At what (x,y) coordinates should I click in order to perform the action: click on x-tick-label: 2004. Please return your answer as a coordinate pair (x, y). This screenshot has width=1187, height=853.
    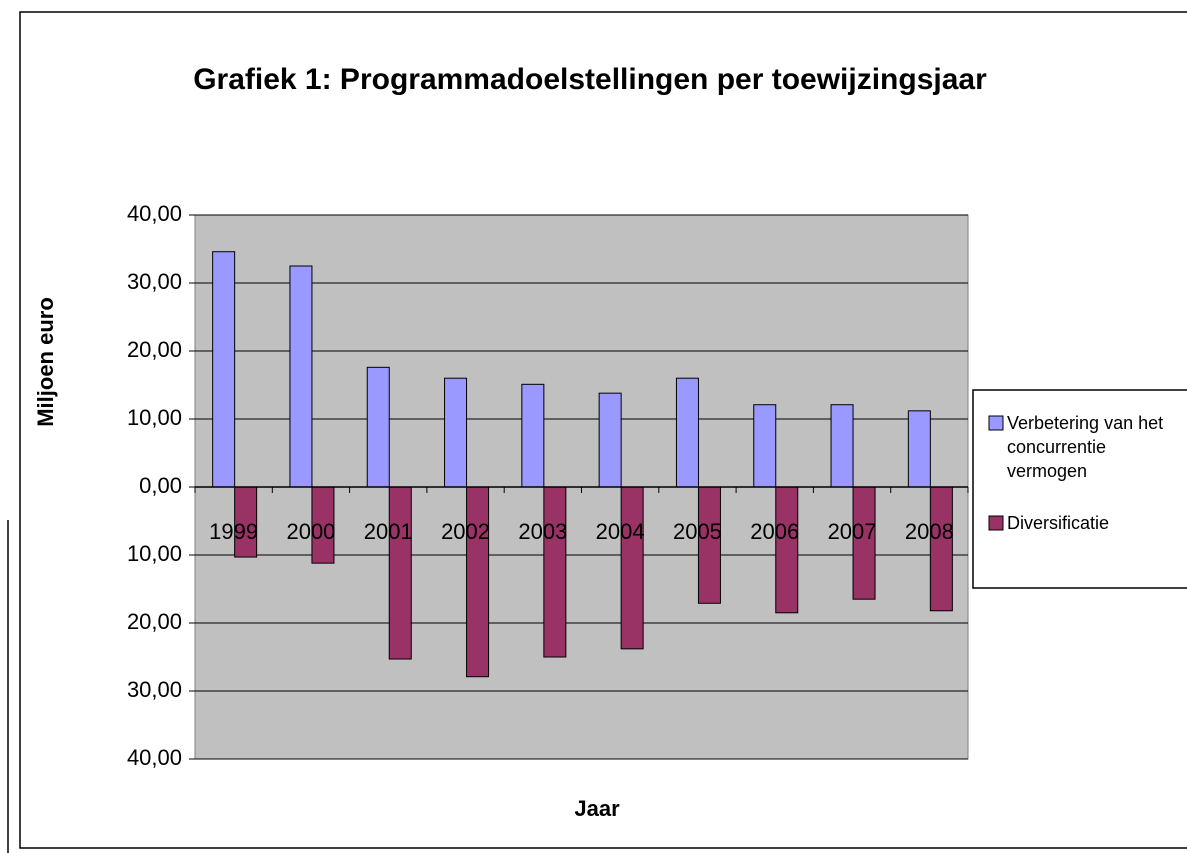
    Looking at the image, I should click on (620, 531).